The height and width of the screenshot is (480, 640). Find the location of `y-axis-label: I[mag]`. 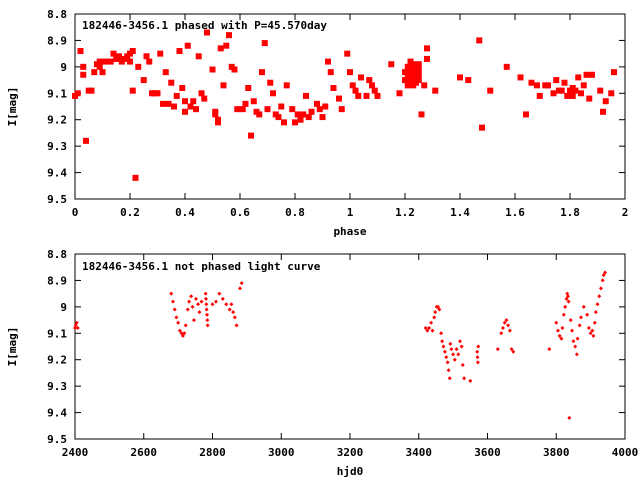

y-axis-label: I[mag] is located at coordinates (12, 107).